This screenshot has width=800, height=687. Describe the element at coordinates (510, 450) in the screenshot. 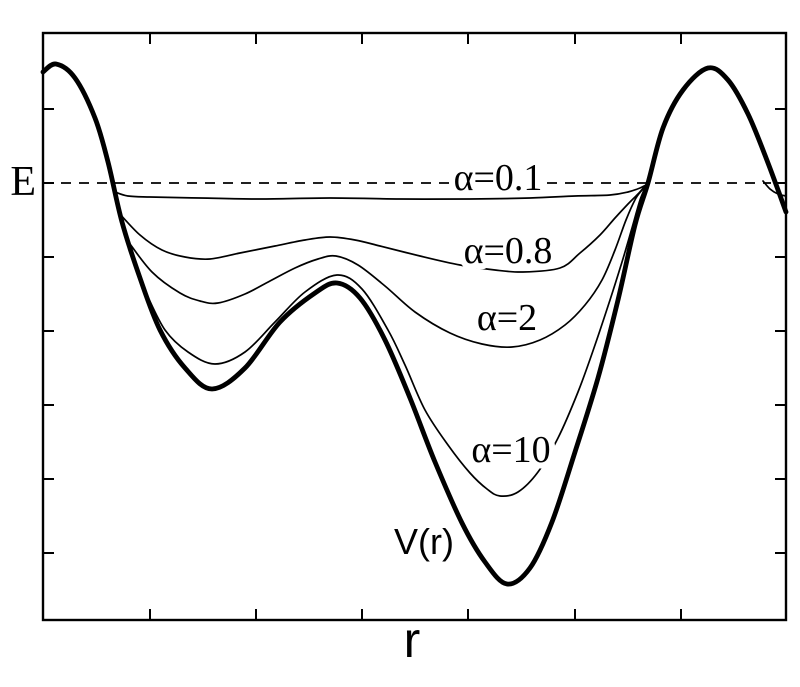

I see `alpha-10-label: α=10` at that location.